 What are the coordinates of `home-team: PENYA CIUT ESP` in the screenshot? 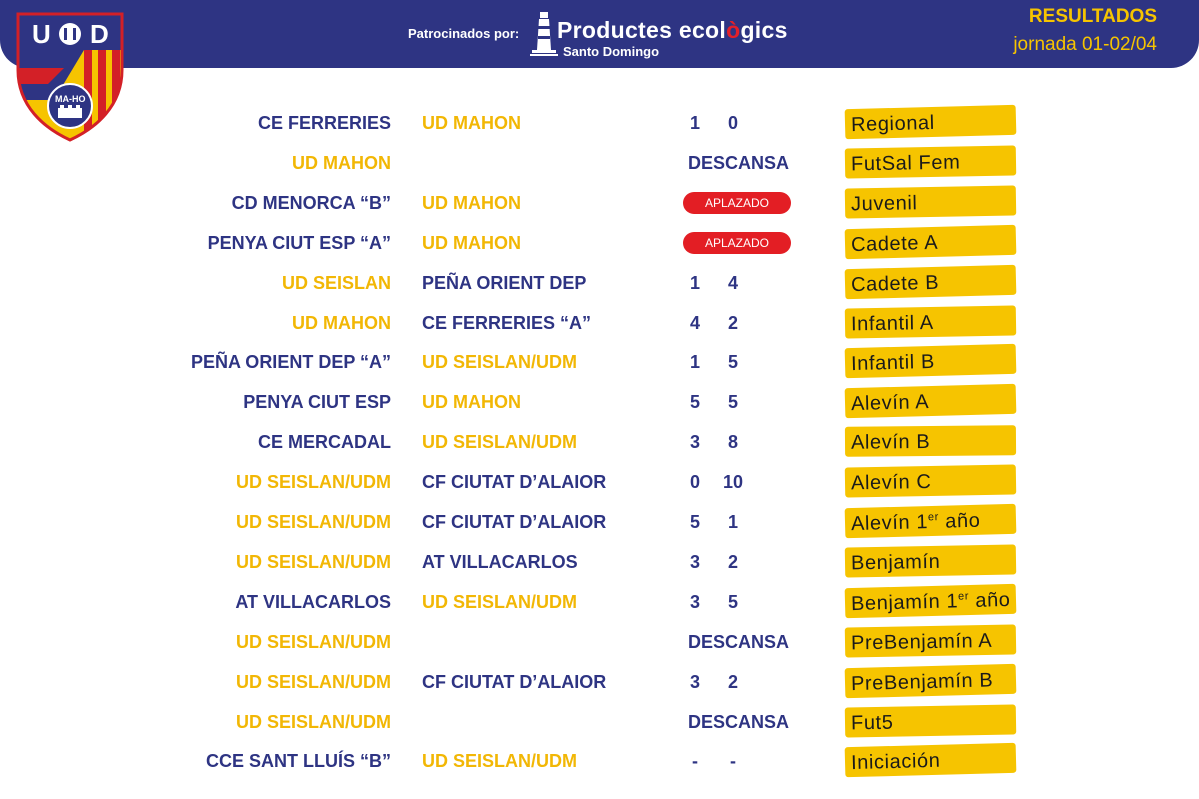 It's located at (317, 402).